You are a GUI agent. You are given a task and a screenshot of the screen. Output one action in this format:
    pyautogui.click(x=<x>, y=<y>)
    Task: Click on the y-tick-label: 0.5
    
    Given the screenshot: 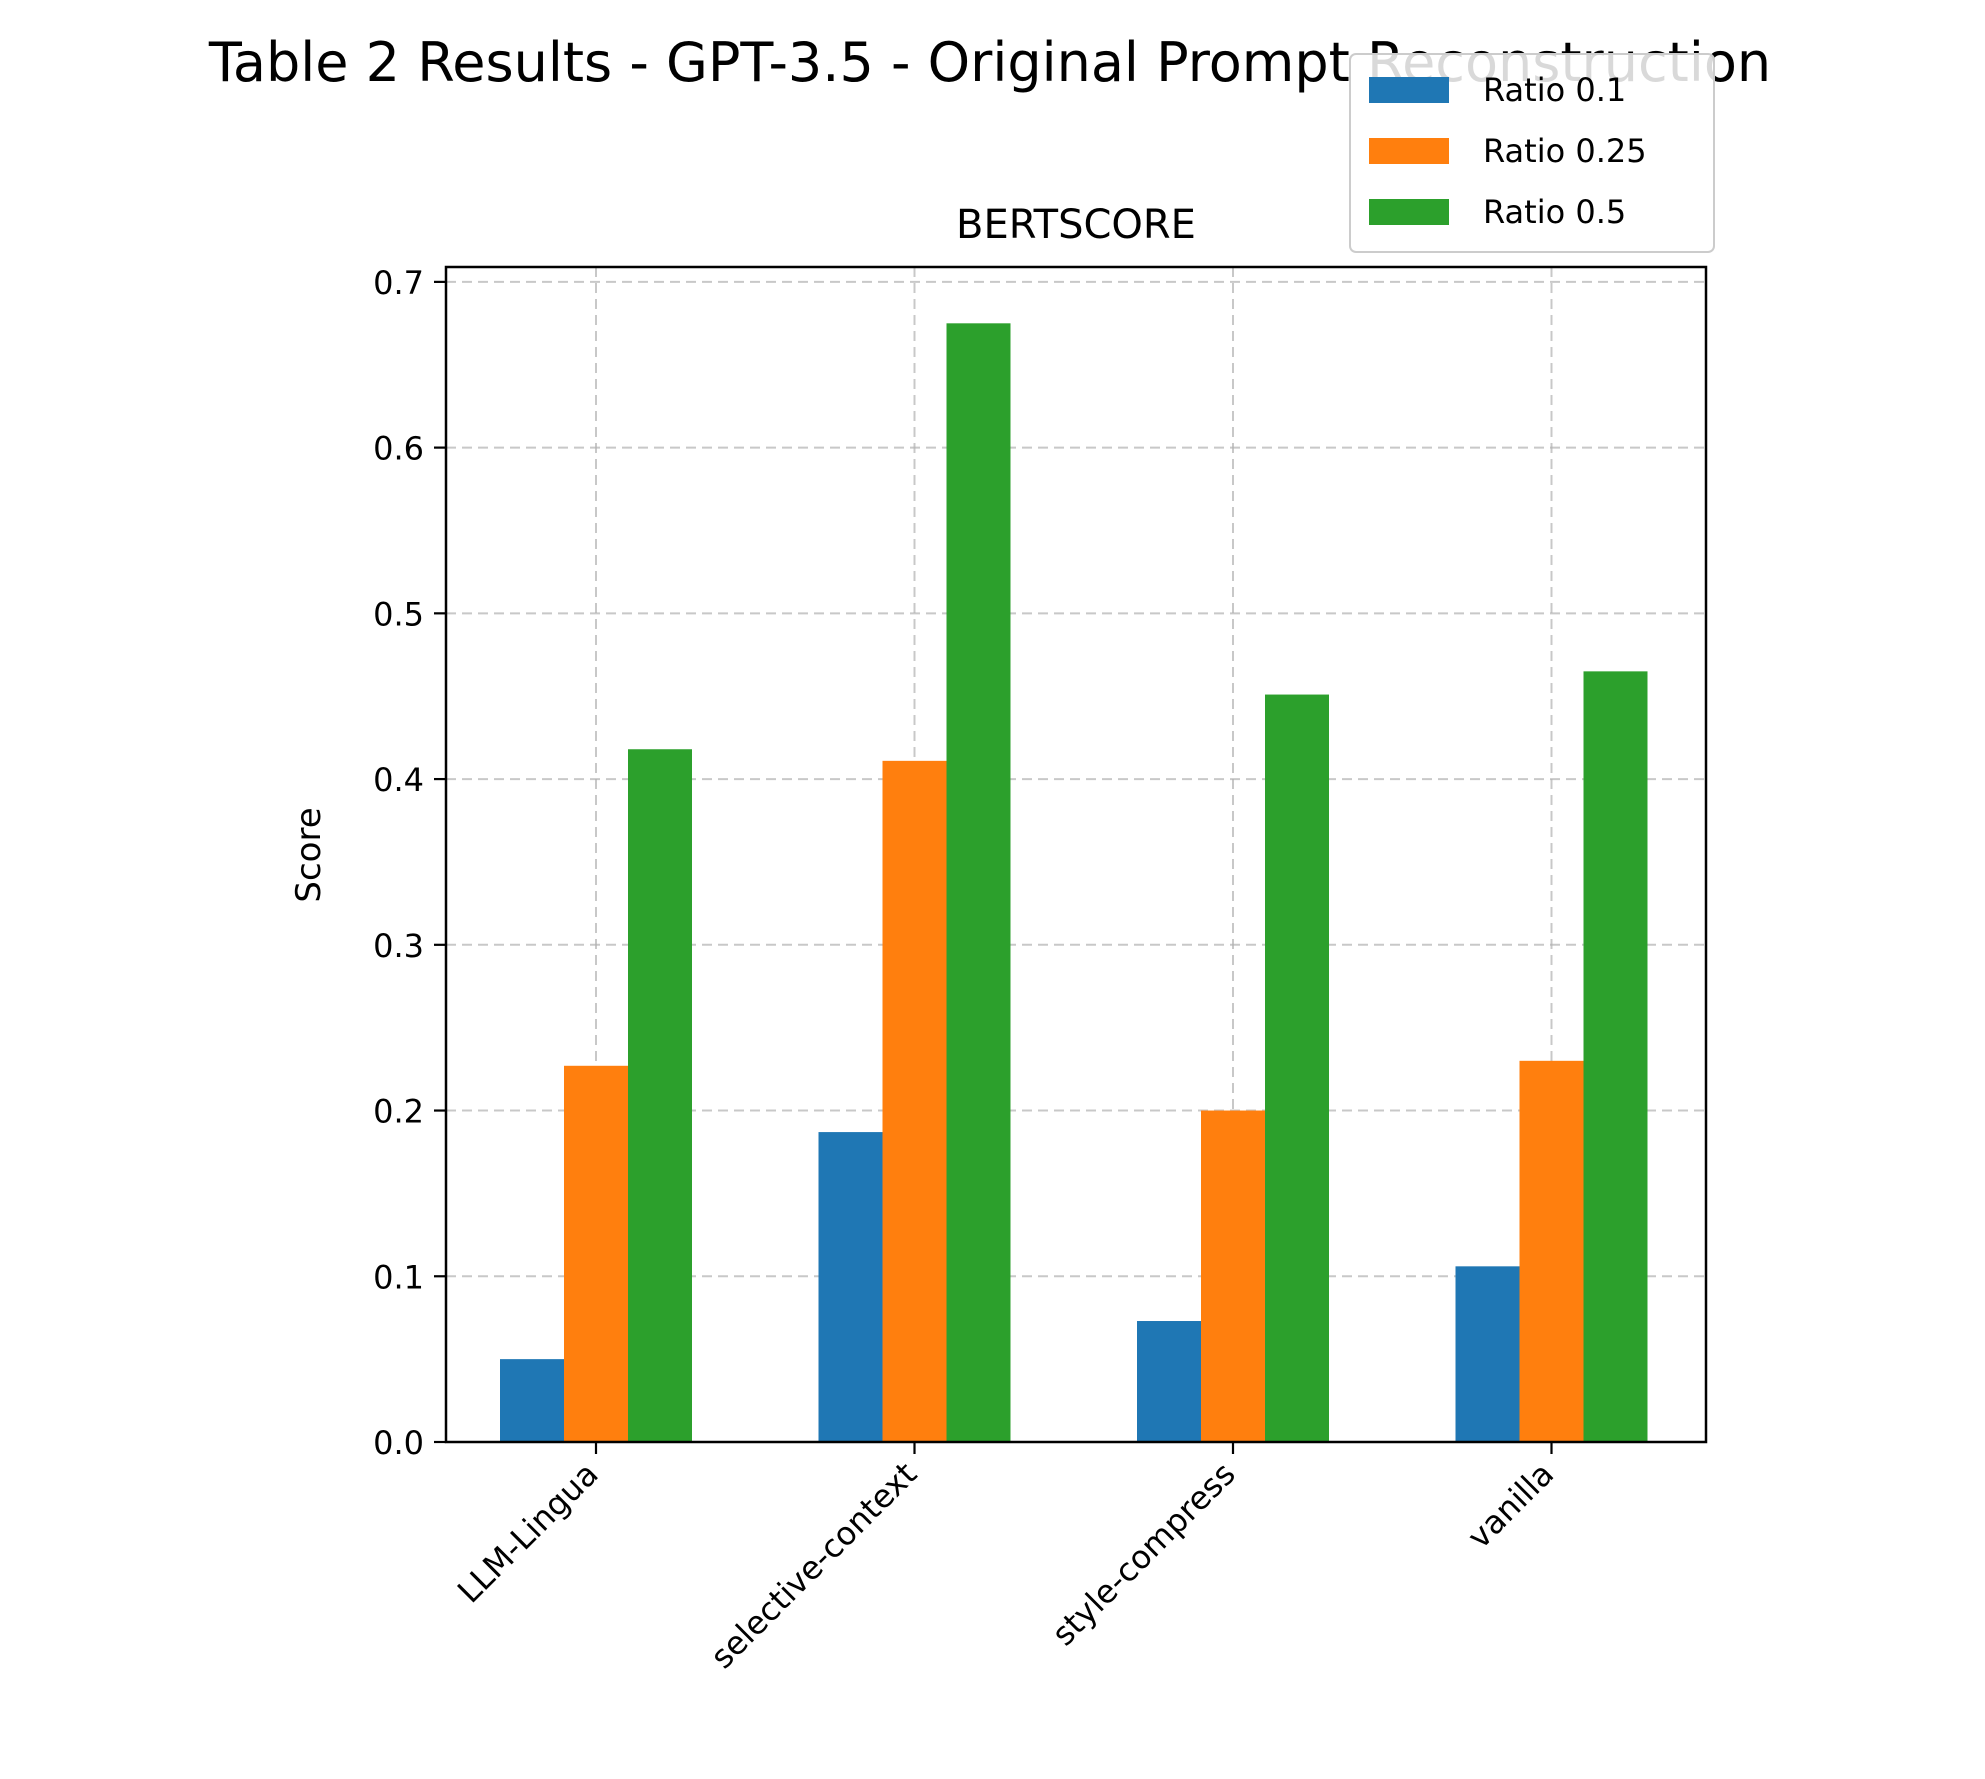 What is the action you would take?
    pyautogui.click(x=398, y=614)
    